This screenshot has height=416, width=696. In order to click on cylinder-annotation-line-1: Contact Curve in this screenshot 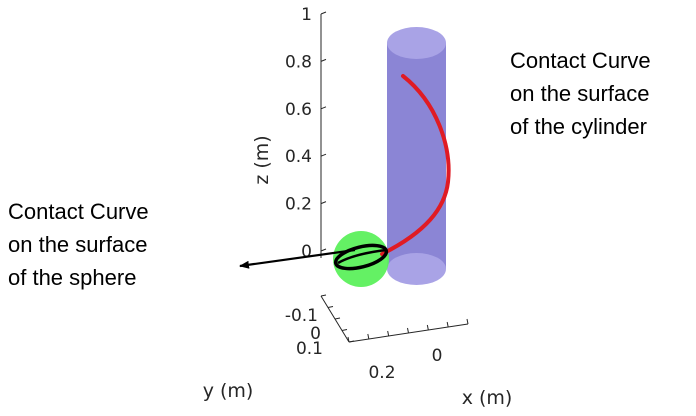, I will do `click(580, 60)`.